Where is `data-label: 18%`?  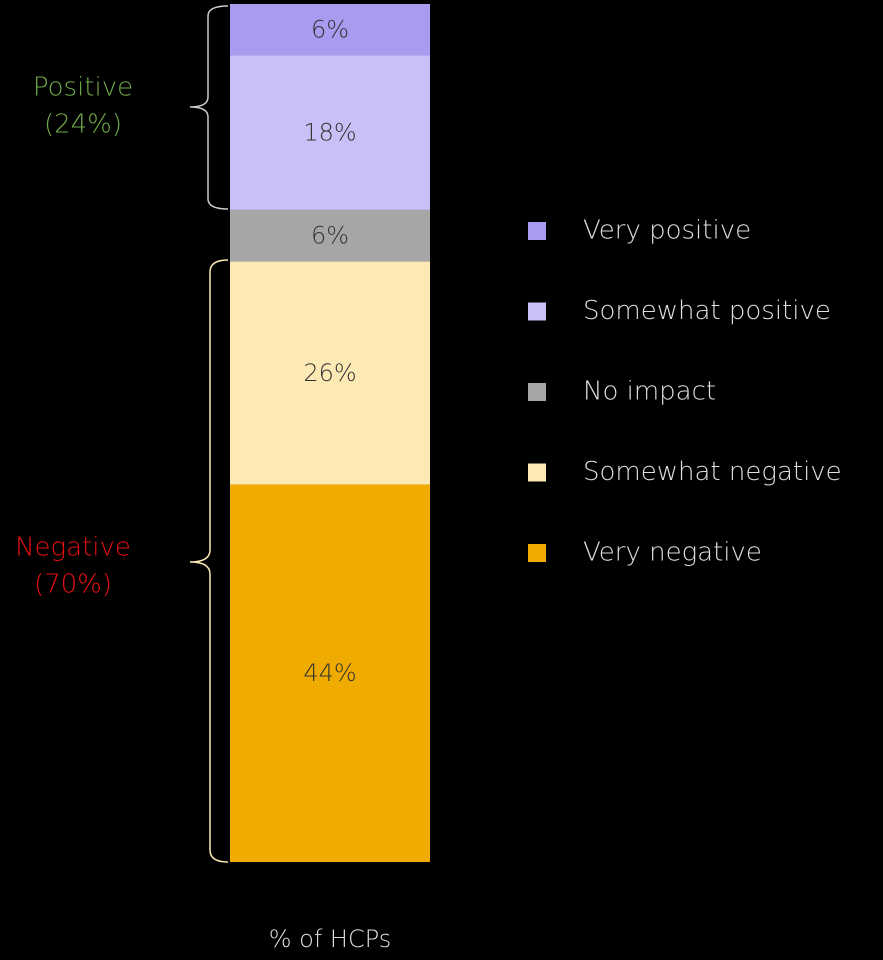
data-label: 18% is located at coordinates (329, 133).